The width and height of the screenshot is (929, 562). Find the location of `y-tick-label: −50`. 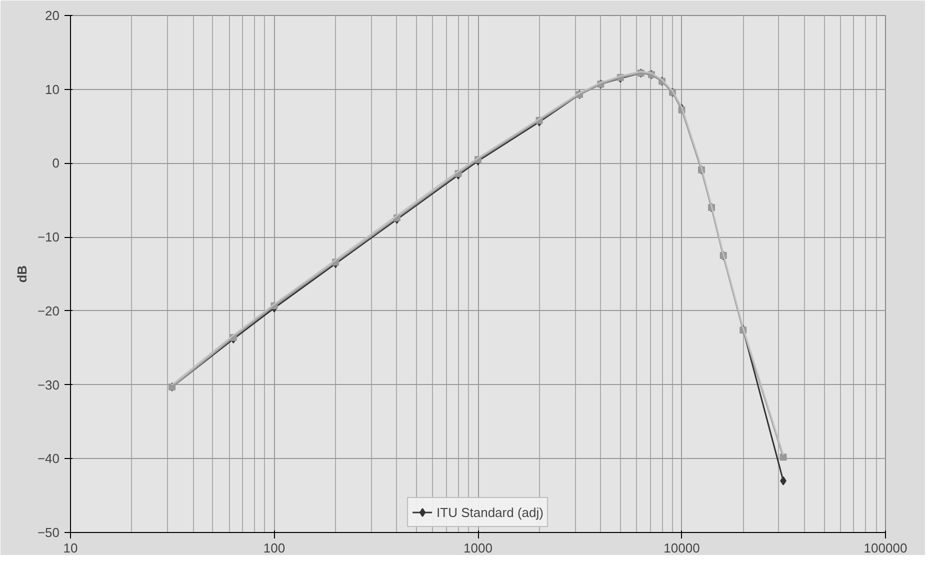

y-tick-label: −50 is located at coordinates (48, 532).